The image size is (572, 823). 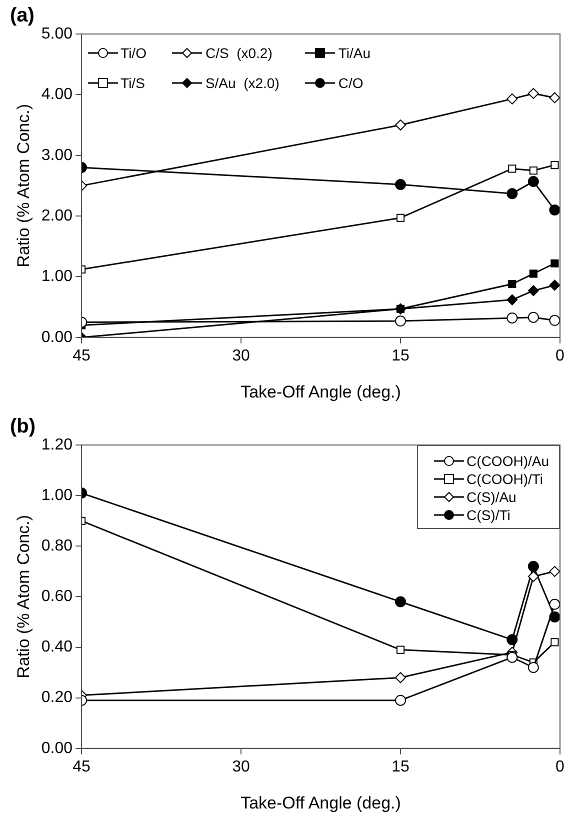 I want to click on y-tick-label: 3.00, so click(x=57, y=155).